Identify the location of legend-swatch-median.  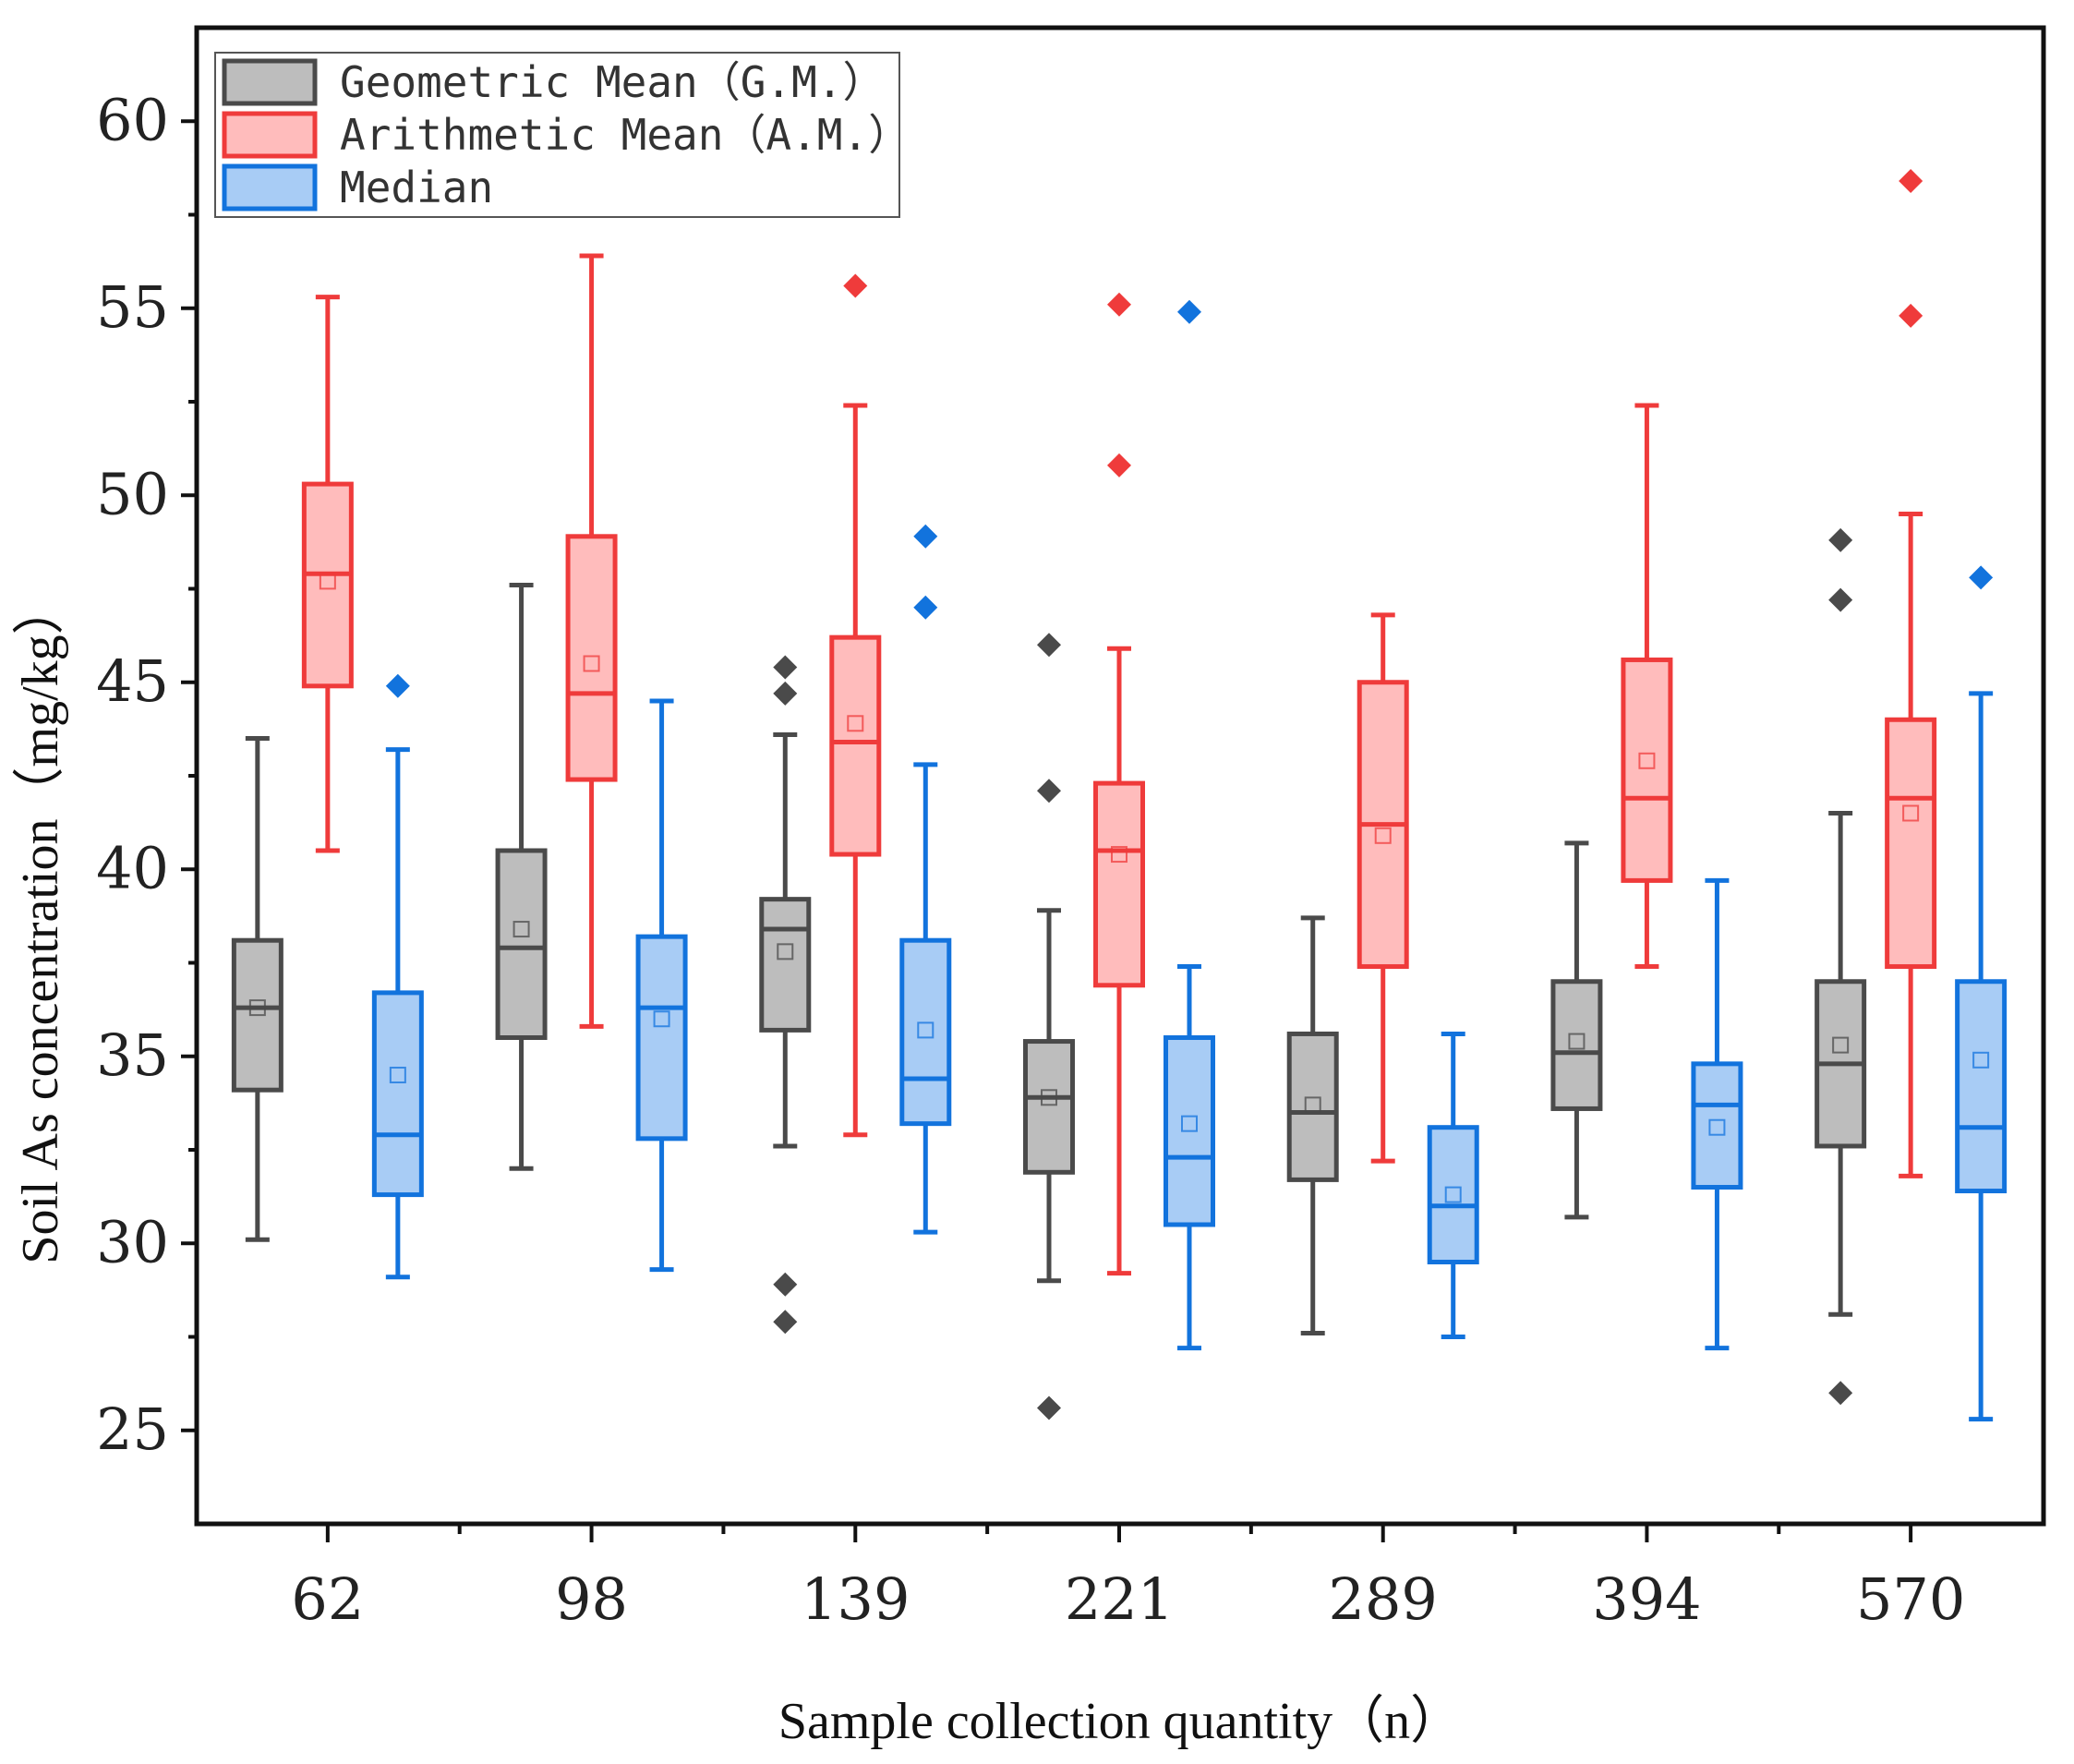
(270, 187).